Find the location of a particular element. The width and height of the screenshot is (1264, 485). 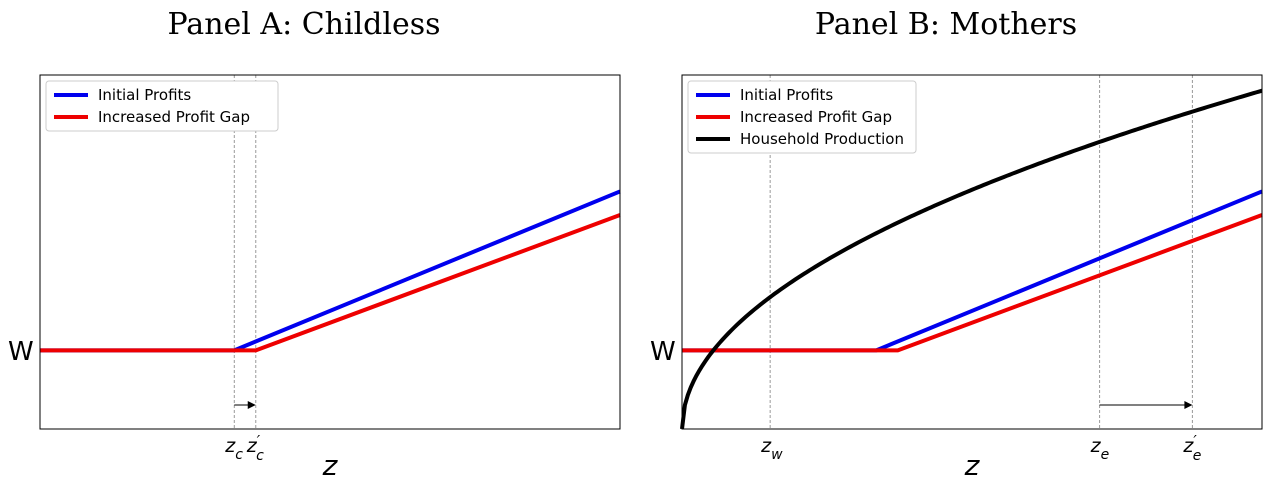

xtick-label-e-prime: z′ e is located at coordinates (1191, 448).